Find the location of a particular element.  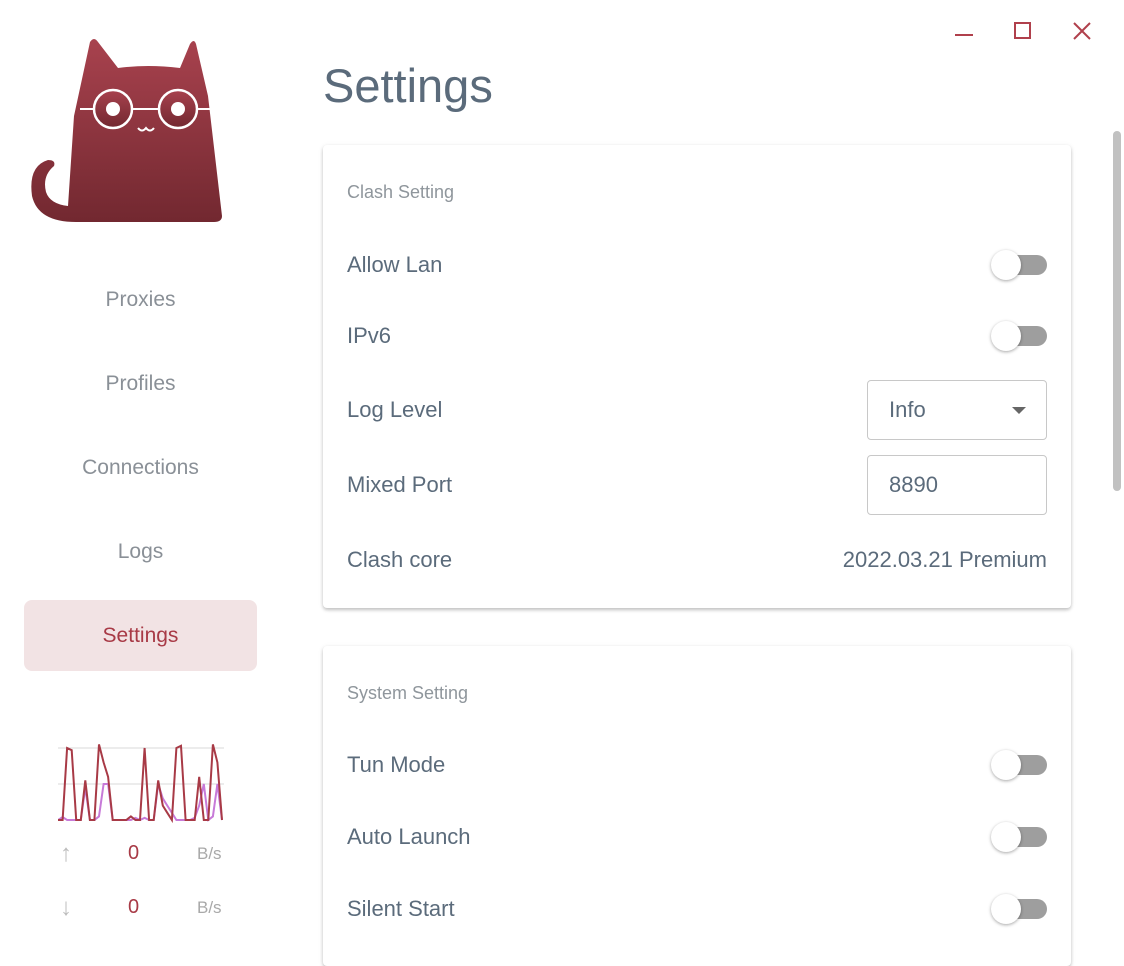

download-speed: ↓ 0 B/s is located at coordinates (145, 907).